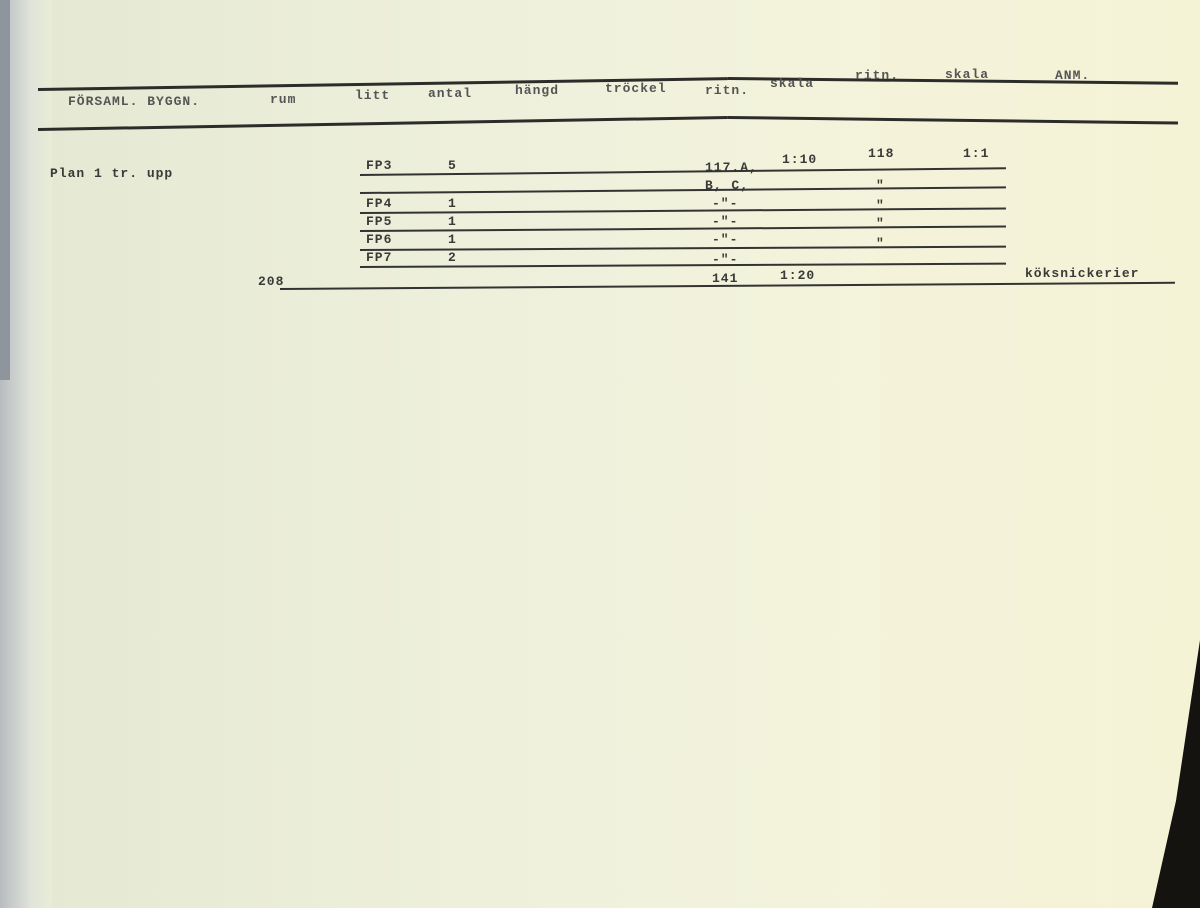 This screenshot has height=908, width=1200. I want to click on column-header-antal: antal, so click(450, 93).